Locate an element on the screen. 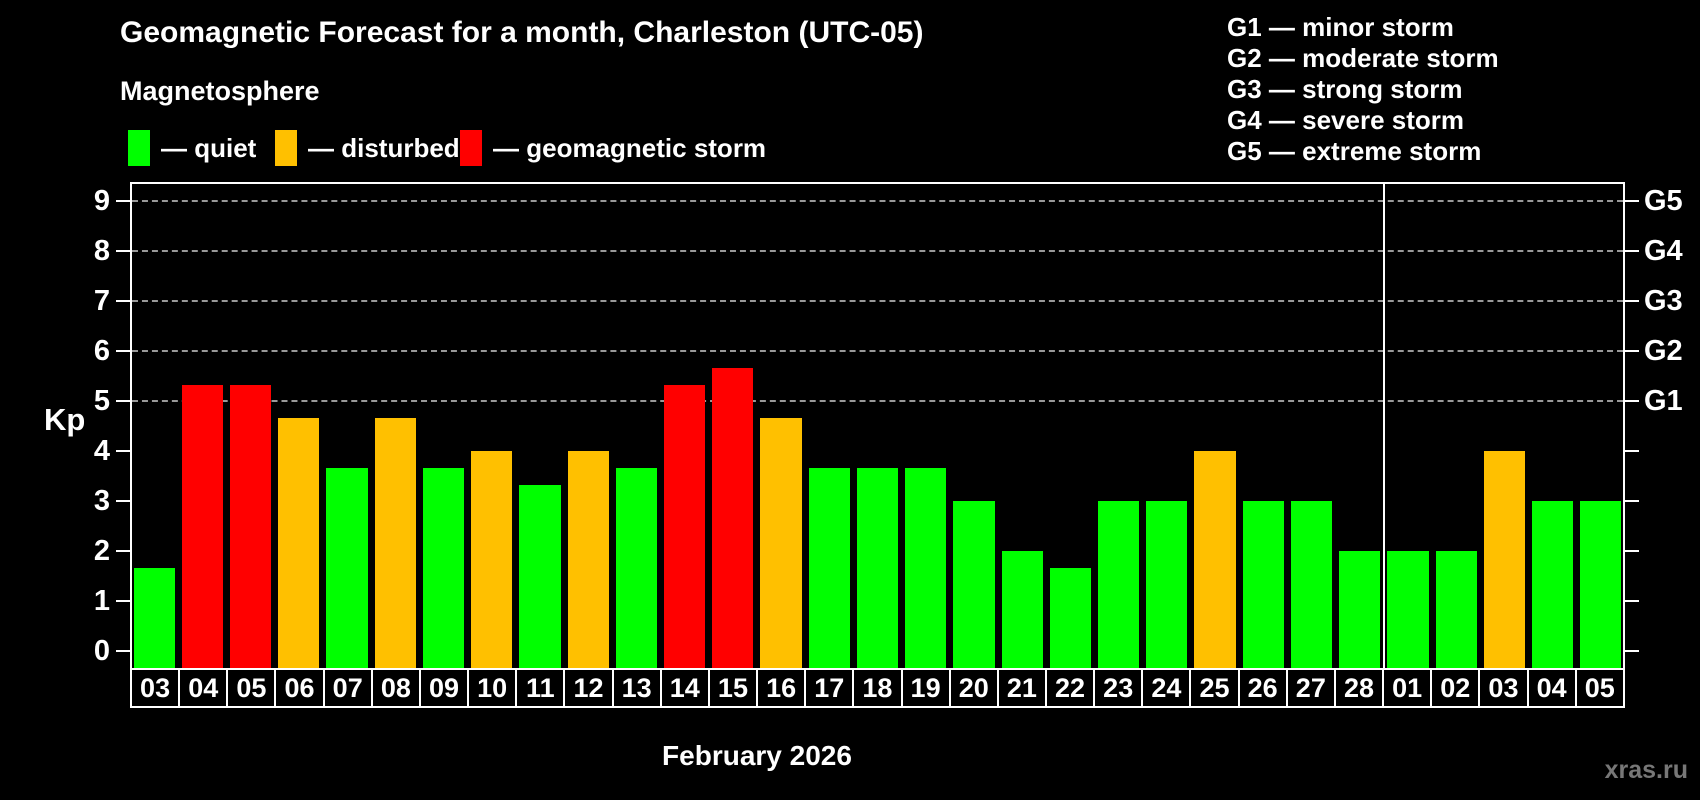  g-axis-label-g1: G1 is located at coordinates (1663, 401).